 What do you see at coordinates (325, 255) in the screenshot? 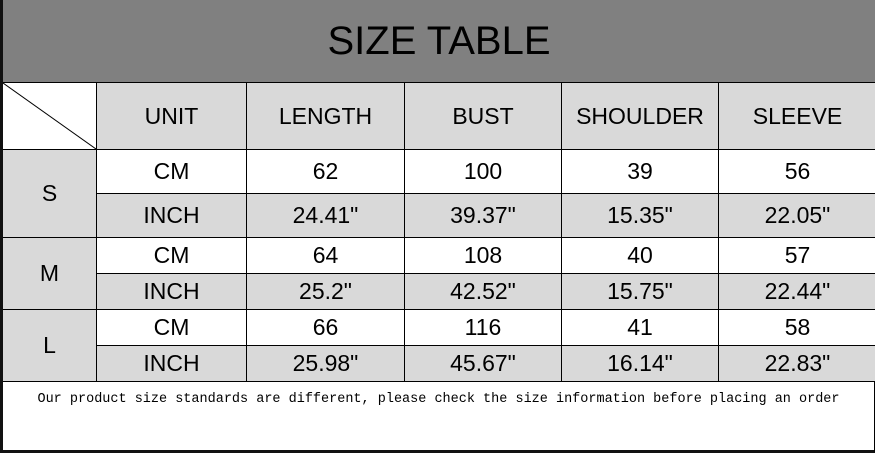
I see `value-cell: 64` at bounding box center [325, 255].